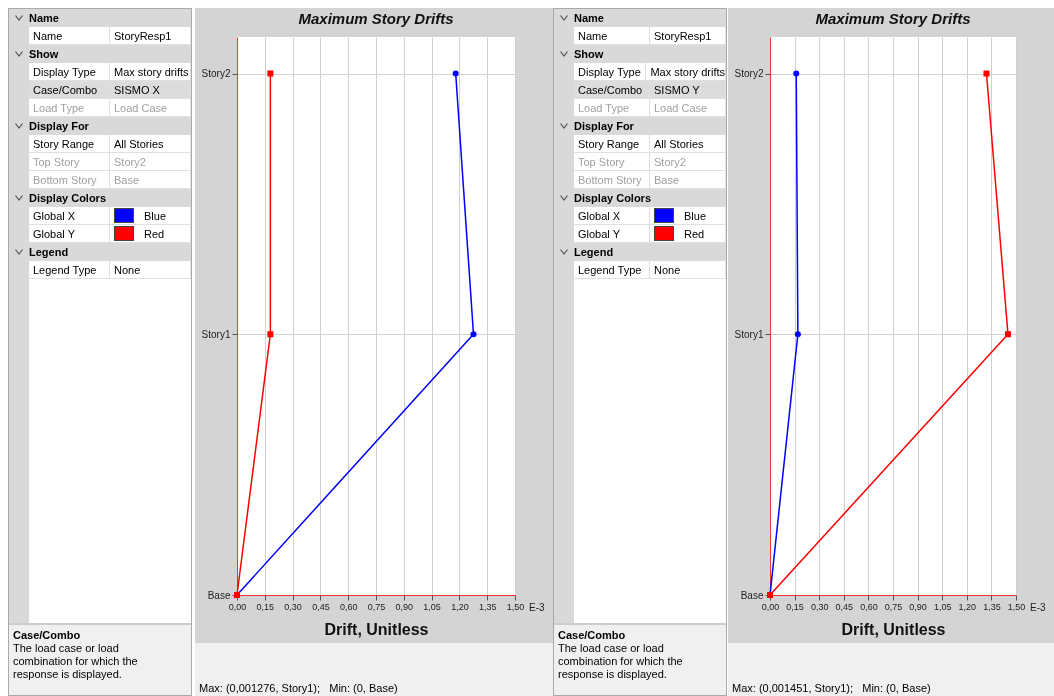 The width and height of the screenshot is (1054, 696). Describe the element at coordinates (150, 90) in the screenshot. I see `text: SISMO X` at that location.